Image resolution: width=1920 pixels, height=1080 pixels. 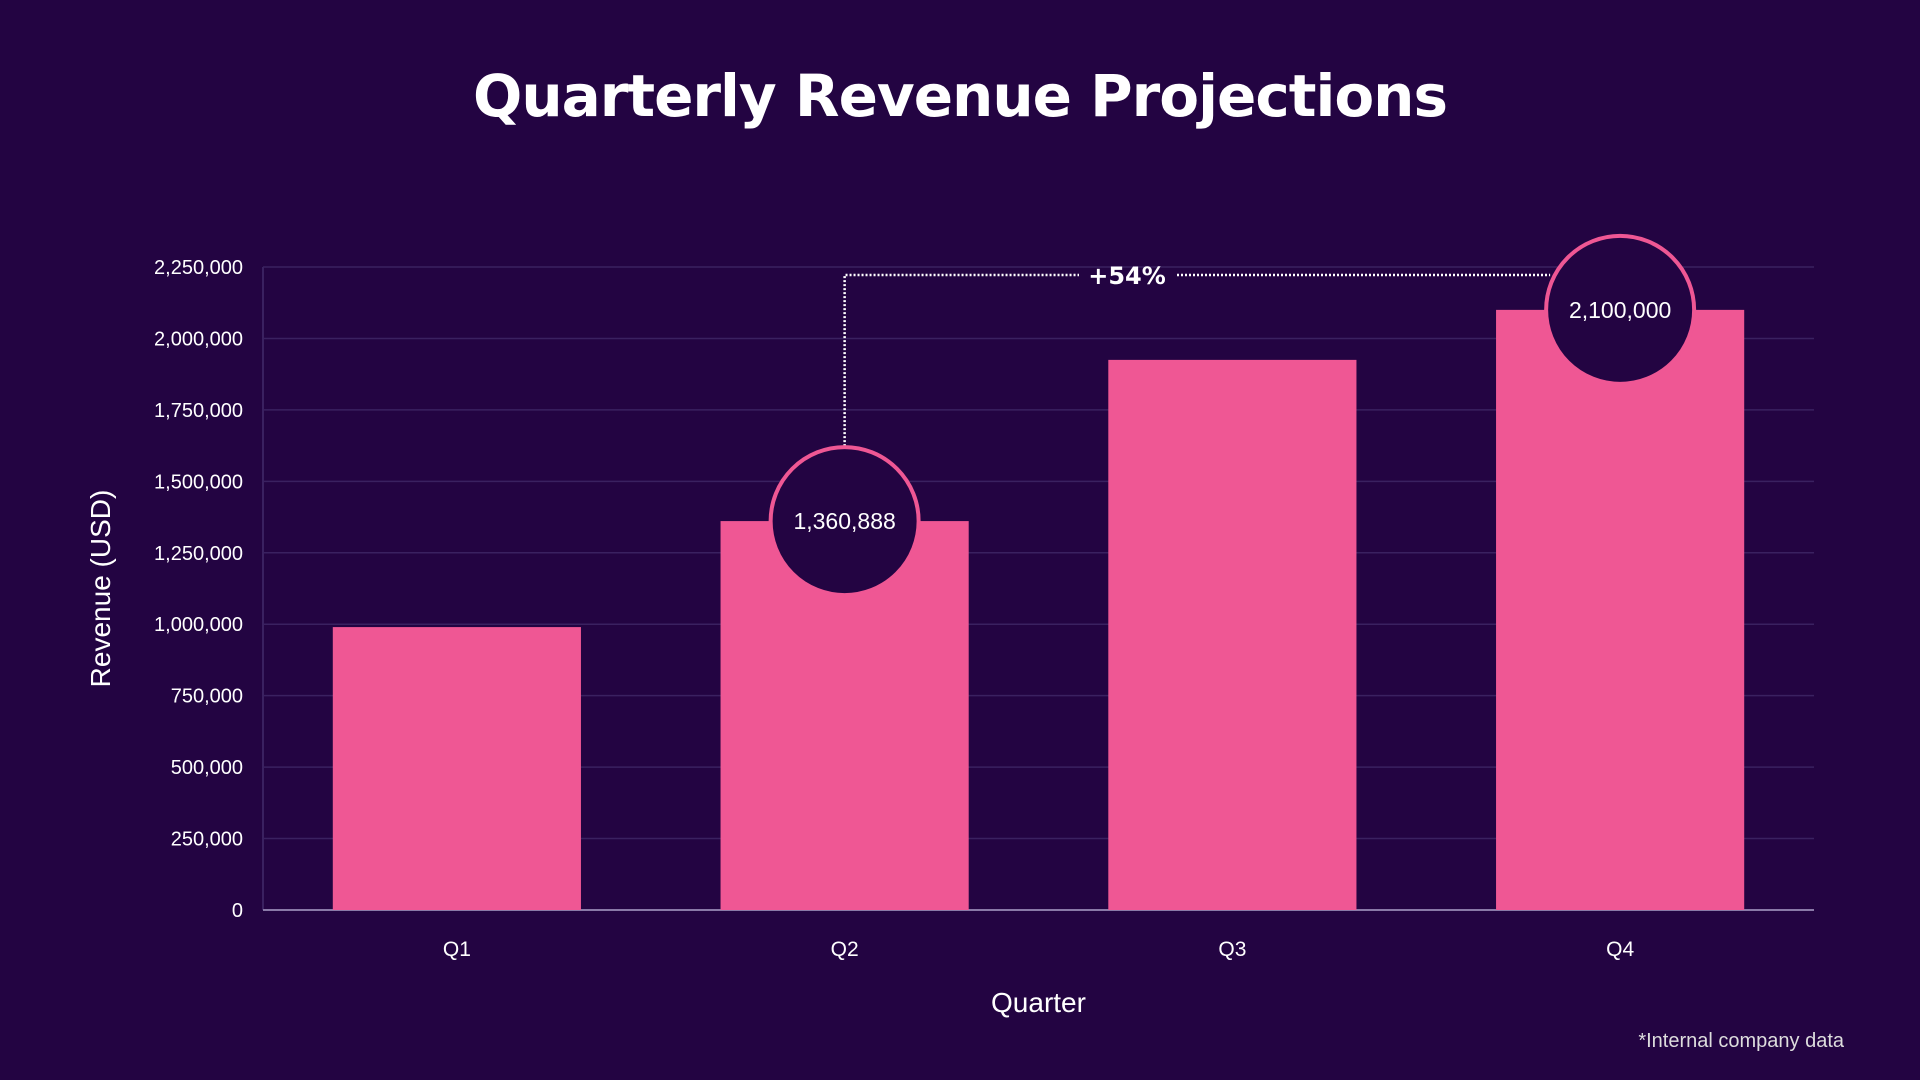 I want to click on y-tick-label: 2,250,000, so click(x=198, y=268).